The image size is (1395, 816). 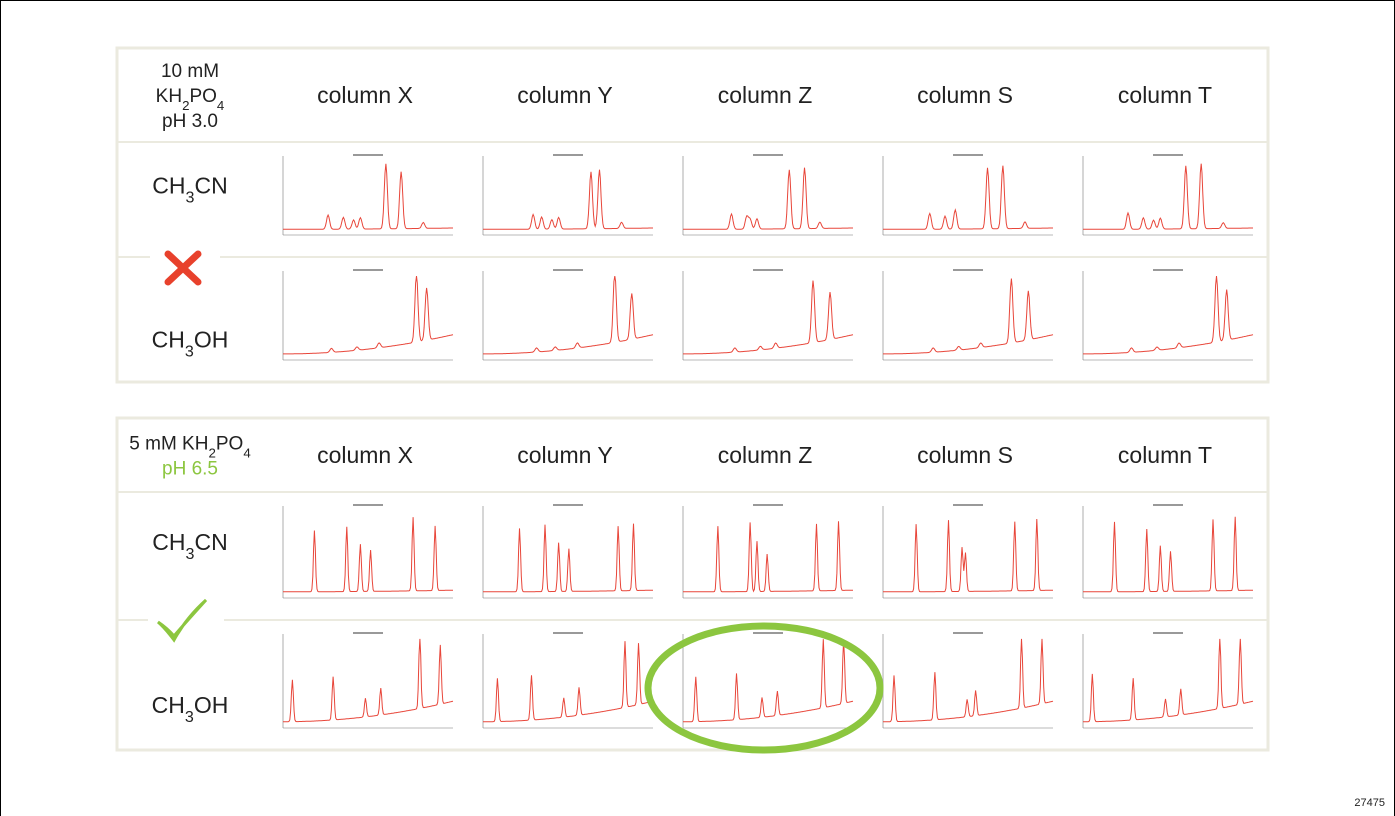 I want to click on condition-line: 10 mM, so click(x=190, y=71).